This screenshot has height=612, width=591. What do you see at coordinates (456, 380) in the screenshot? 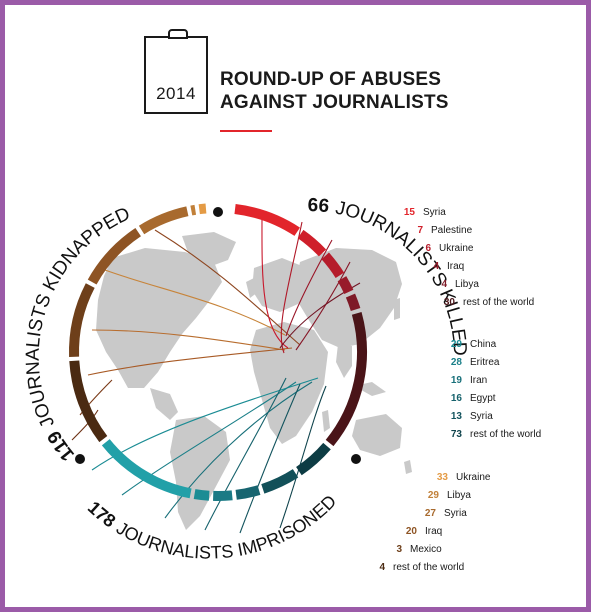
I see `count-value: 19` at bounding box center [456, 380].